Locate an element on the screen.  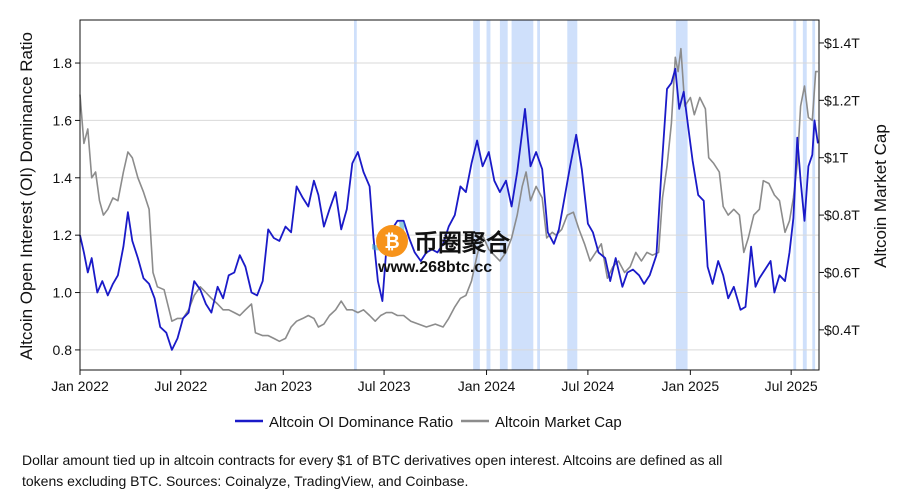
watermark-url: www.268btc.cc is located at coordinates (434, 267).